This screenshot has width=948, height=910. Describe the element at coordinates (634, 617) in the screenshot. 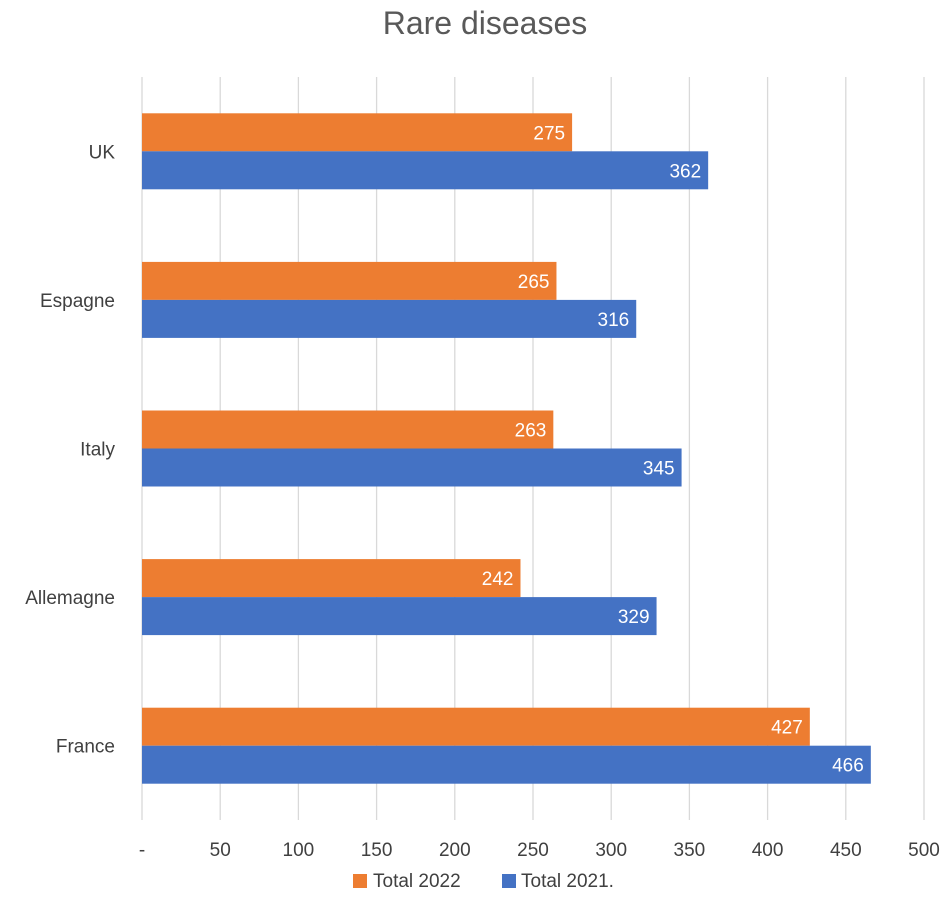

I see `data-label-total-2021-allemagne: 329` at that location.